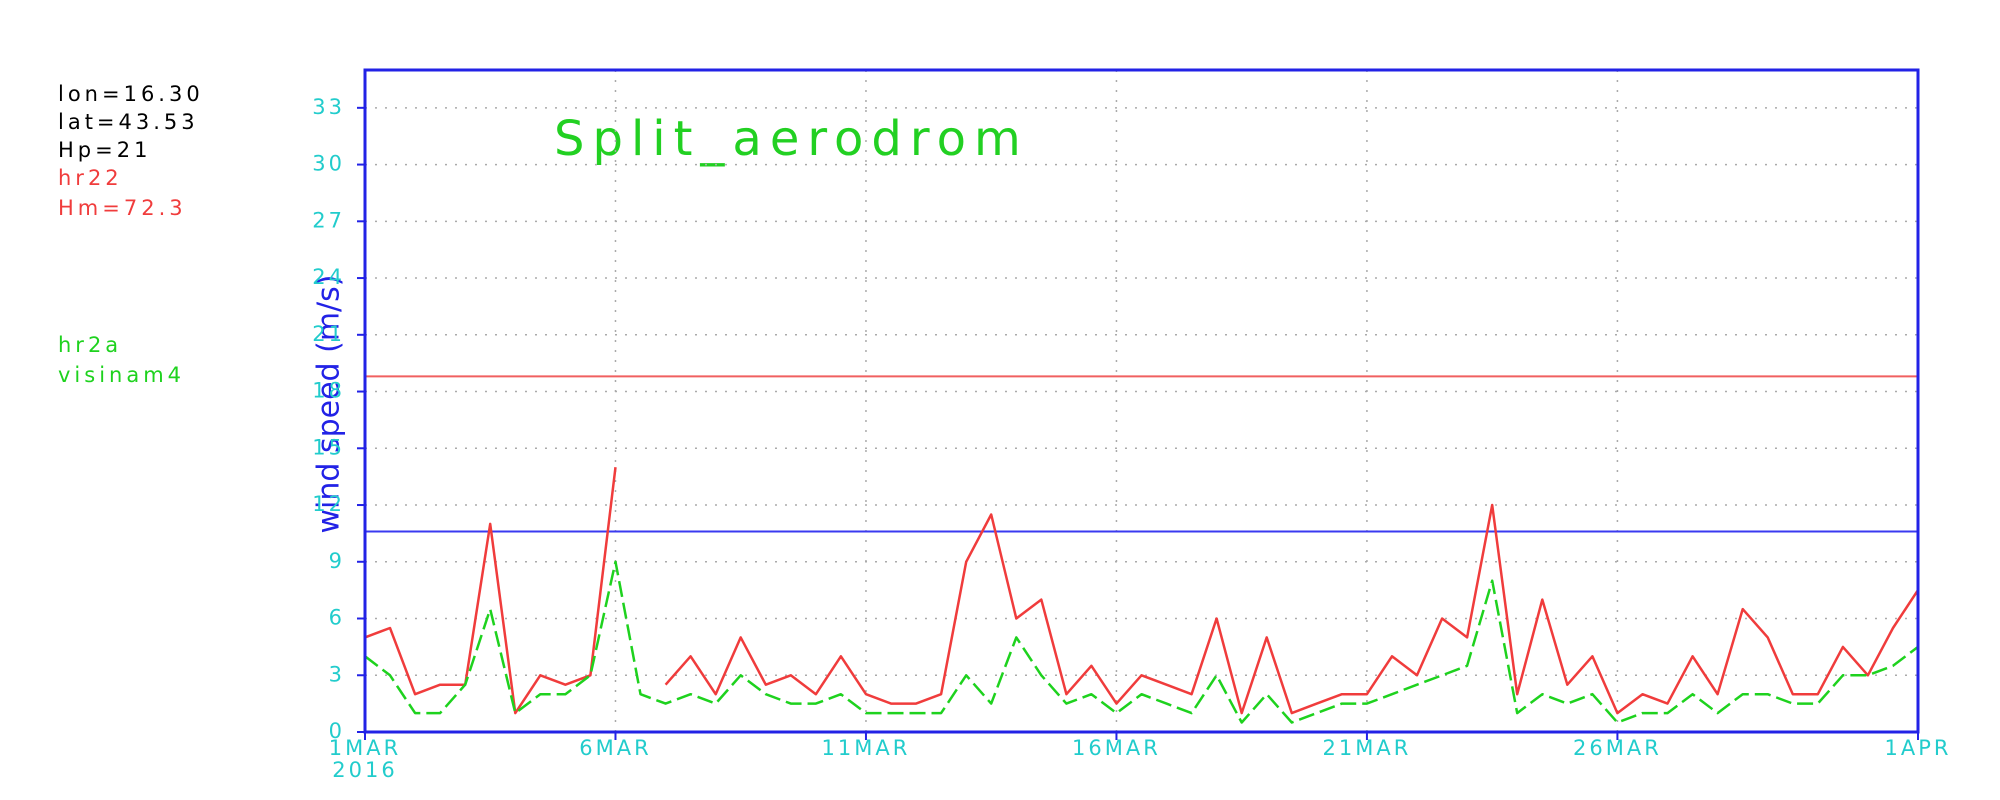 The image size is (2000, 800). What do you see at coordinates (329, 404) in the screenshot?
I see `y-axis-label: wind speed (m/s)` at bounding box center [329, 404].